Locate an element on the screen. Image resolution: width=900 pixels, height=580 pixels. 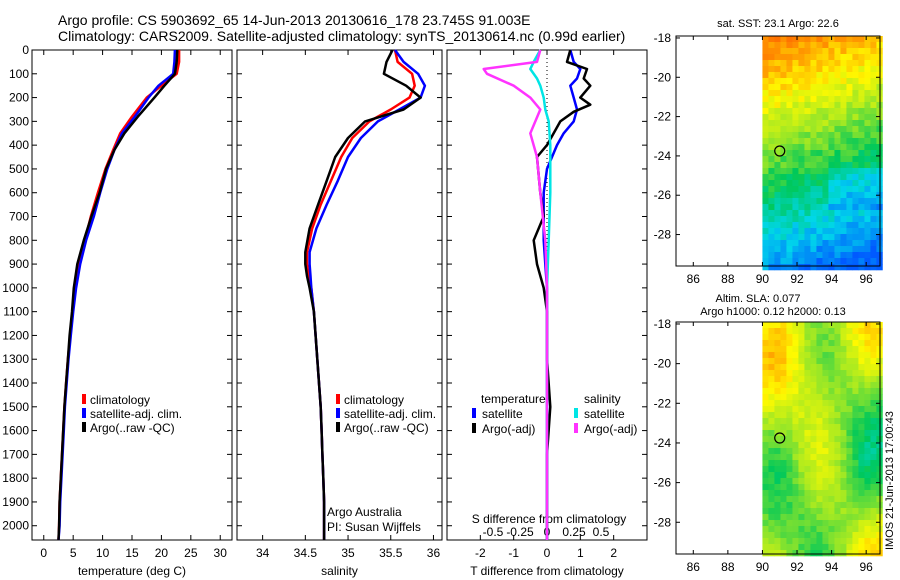
y-tick-label: 300 is located at coordinates (19, 121).